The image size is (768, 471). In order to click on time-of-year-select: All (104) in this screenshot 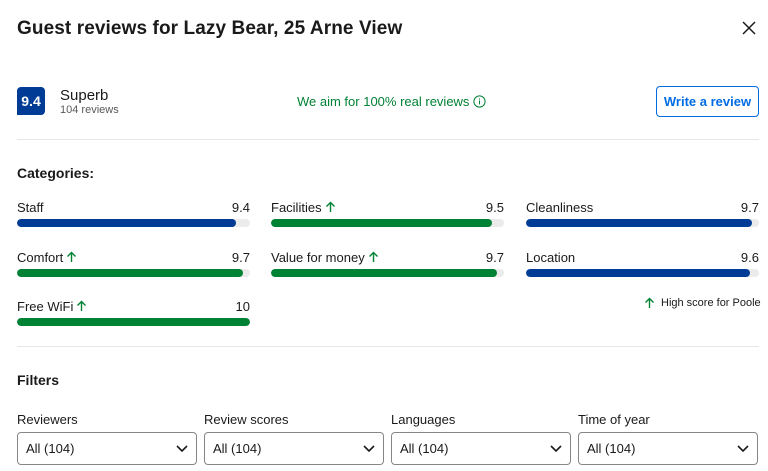, I will do `click(668, 448)`.